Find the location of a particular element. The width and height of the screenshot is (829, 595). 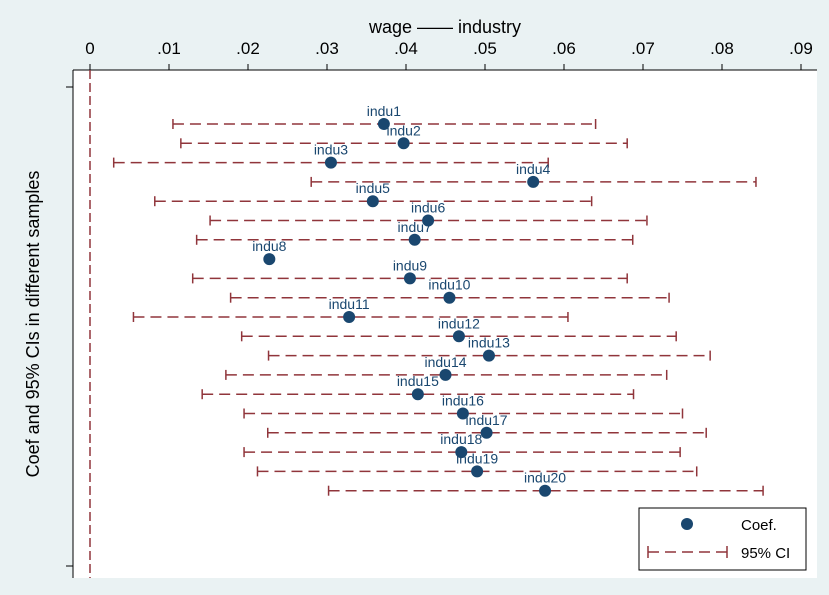

coef-point-label: indu3 is located at coordinates (331, 150).